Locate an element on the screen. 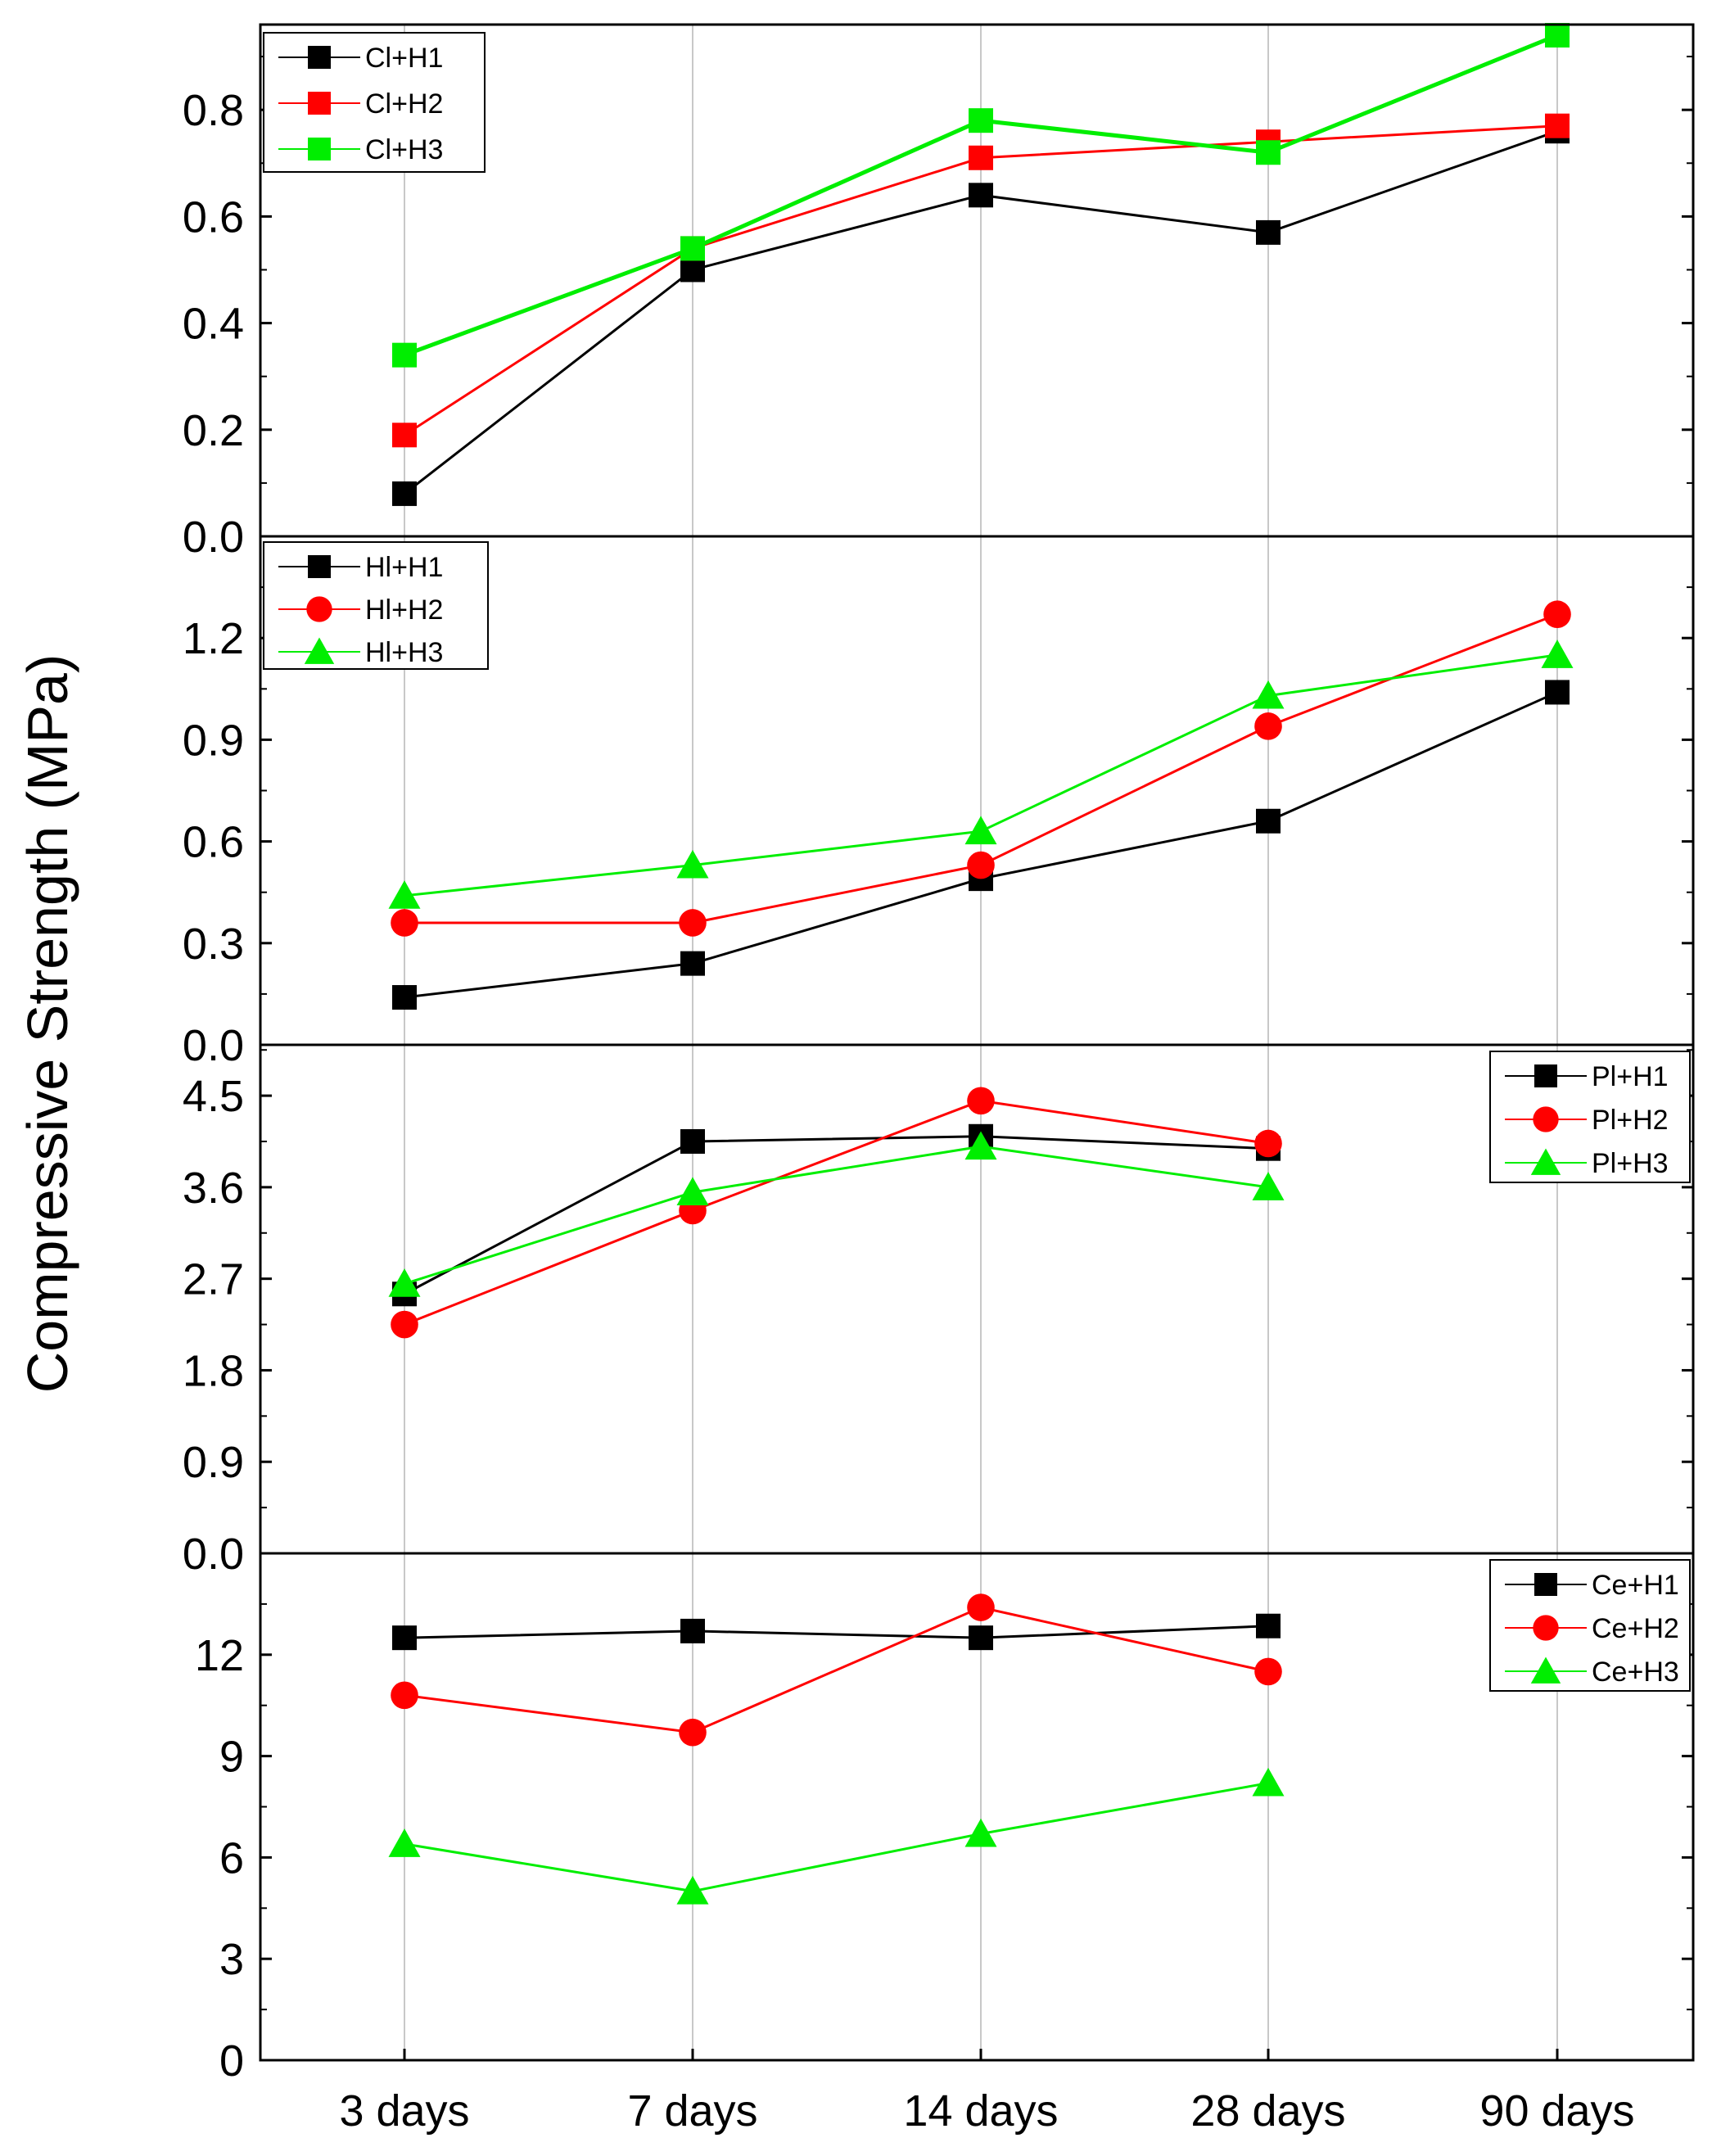 The height and width of the screenshot is (2156, 1721). series-Ce+H1 is located at coordinates (836, 1632).